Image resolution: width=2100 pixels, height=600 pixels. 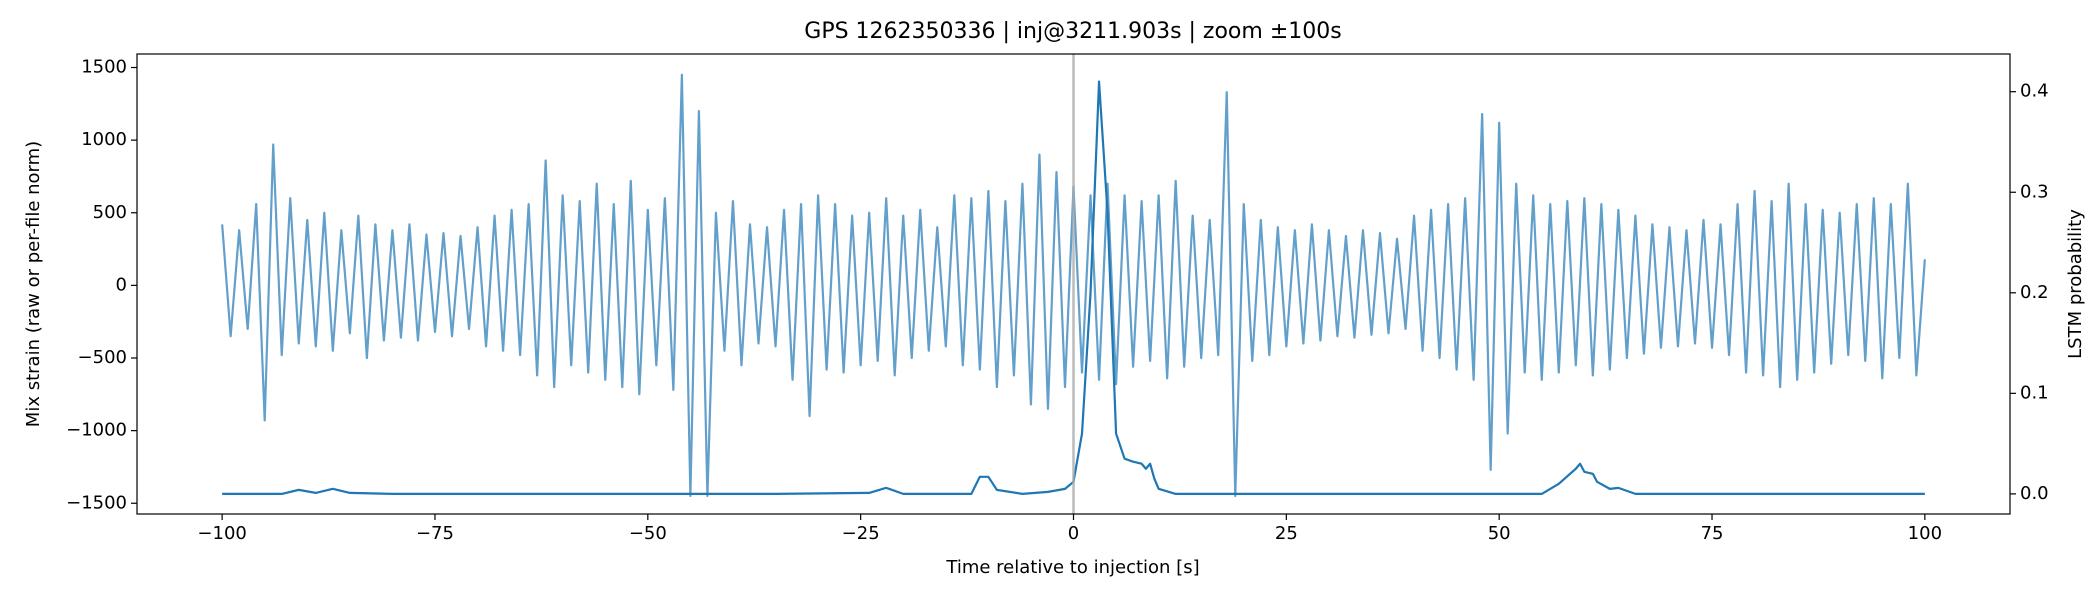 What do you see at coordinates (1925, 533) in the screenshot?
I see `x-tick-label: 100` at bounding box center [1925, 533].